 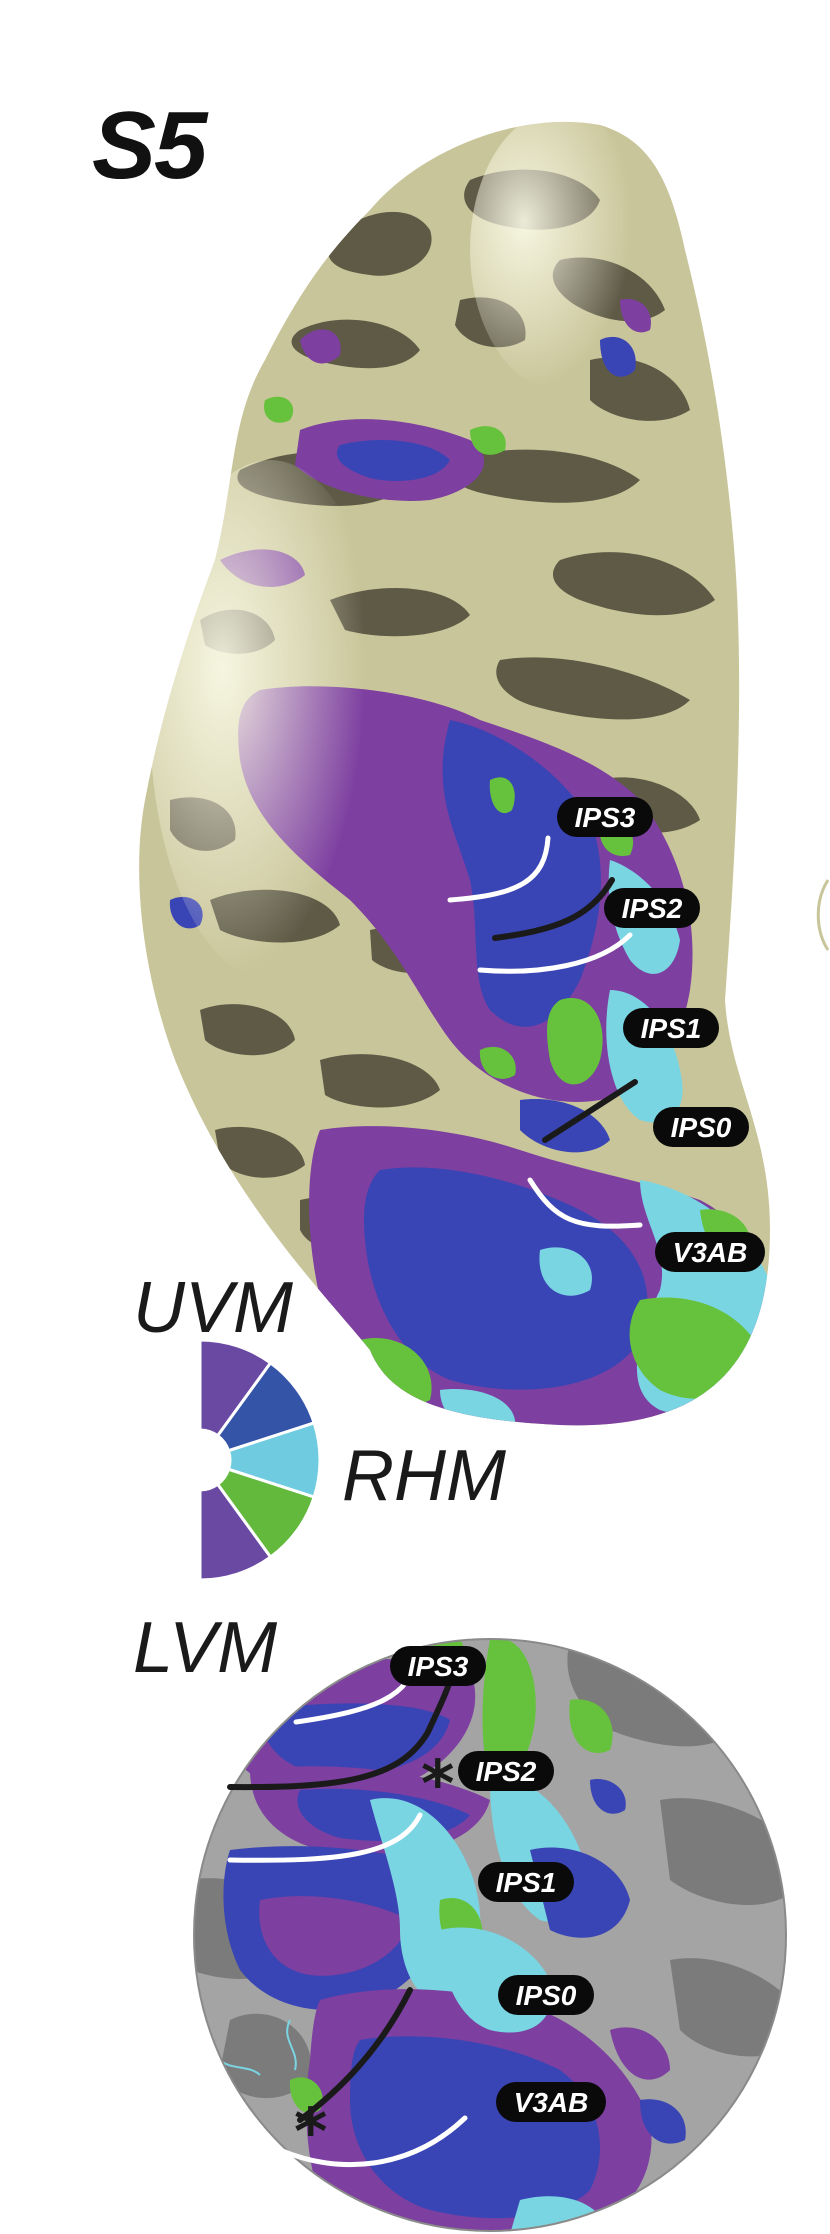 I want to click on roi-labels-3d: IPS3 IPS2 IPS1 IPS0 V3AB, so click(x=661, y=1034).